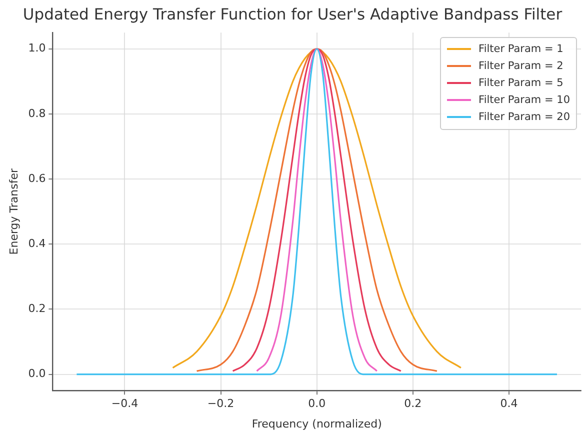 This screenshot has width=587, height=437. I want to click on y-tick-label: 0.6, so click(37, 178).